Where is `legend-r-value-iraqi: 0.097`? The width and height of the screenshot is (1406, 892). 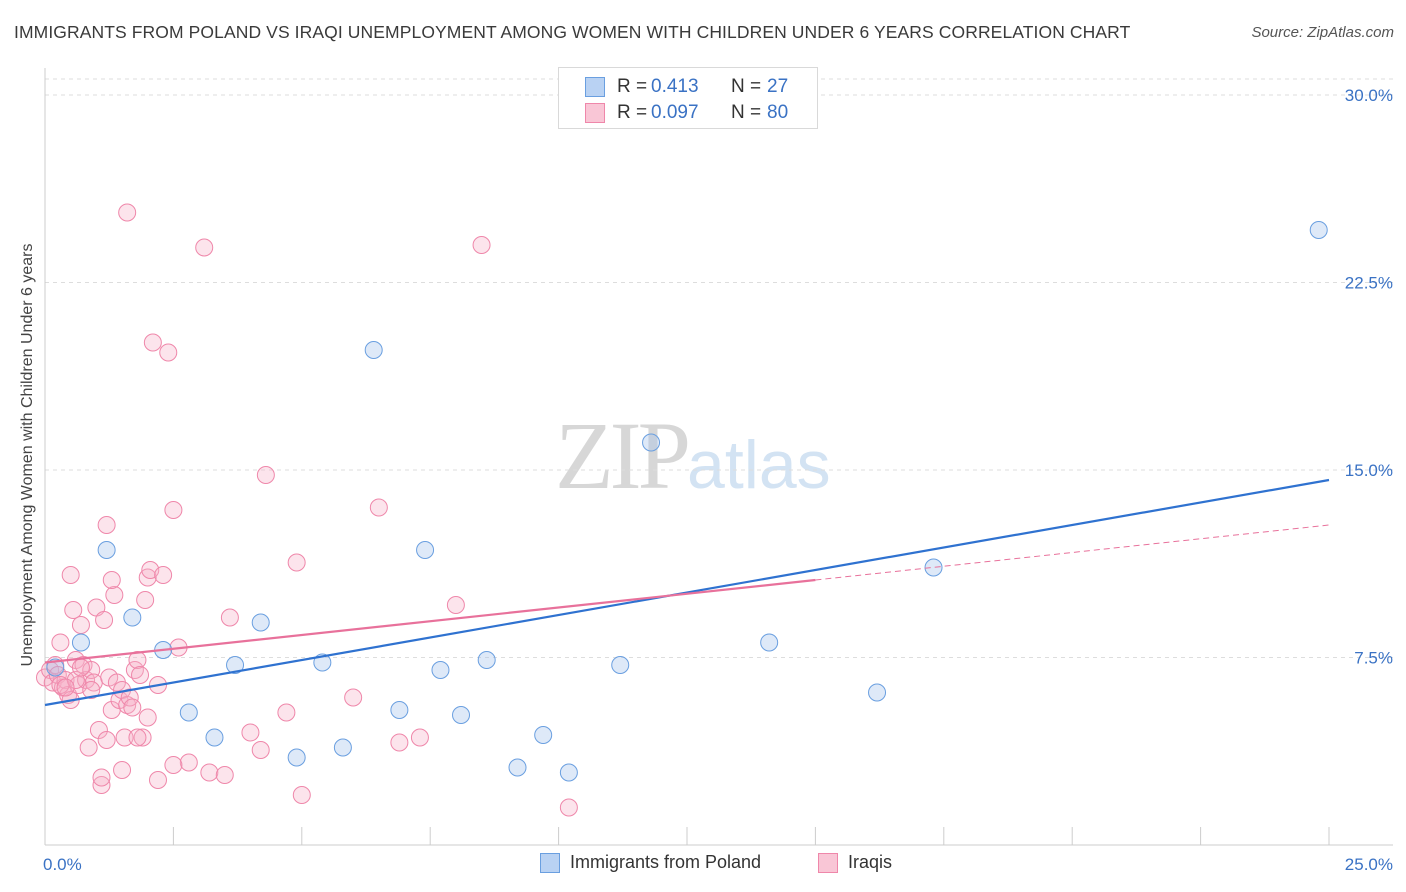 legend-r-value-iraqi: 0.097 is located at coordinates (675, 112).